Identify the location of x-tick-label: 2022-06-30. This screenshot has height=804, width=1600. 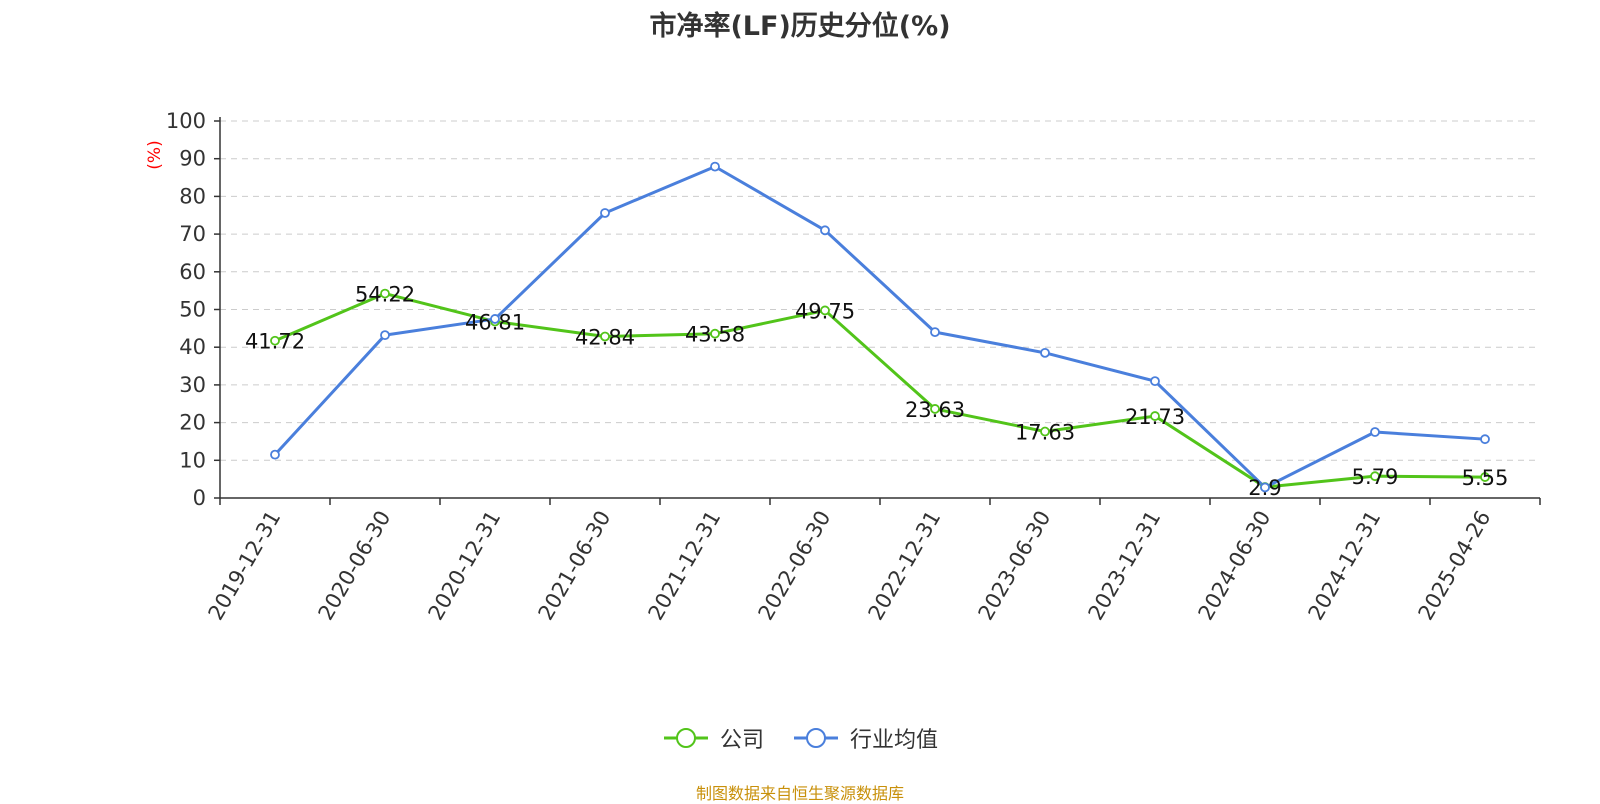
(795, 566).